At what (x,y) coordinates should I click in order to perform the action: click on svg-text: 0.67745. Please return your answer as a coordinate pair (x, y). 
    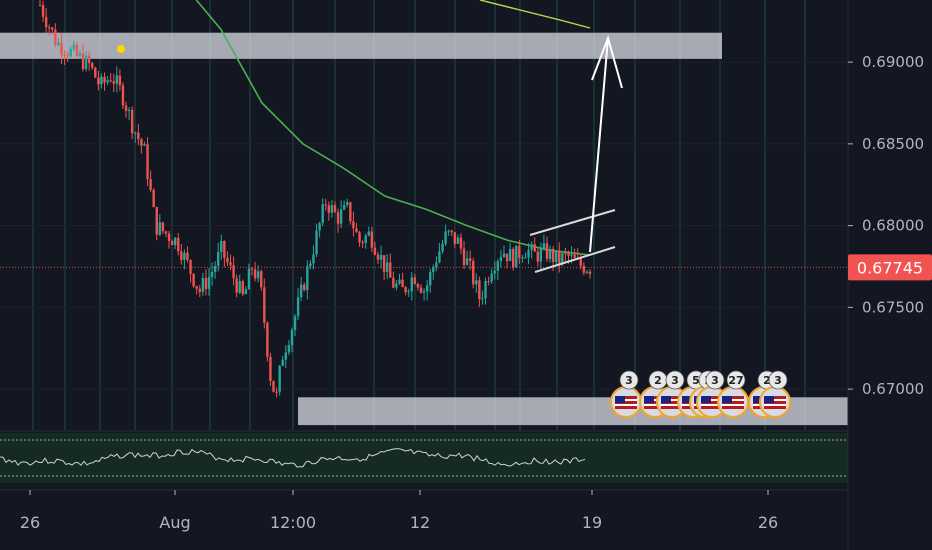
    Looking at the image, I should click on (890, 267).